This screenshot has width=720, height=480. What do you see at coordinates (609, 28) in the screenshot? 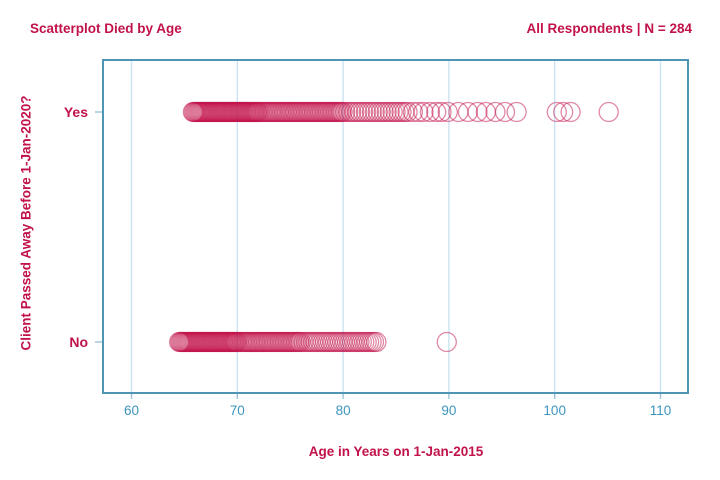
I see `chart-annotation: All Respondents | N = 284` at bounding box center [609, 28].